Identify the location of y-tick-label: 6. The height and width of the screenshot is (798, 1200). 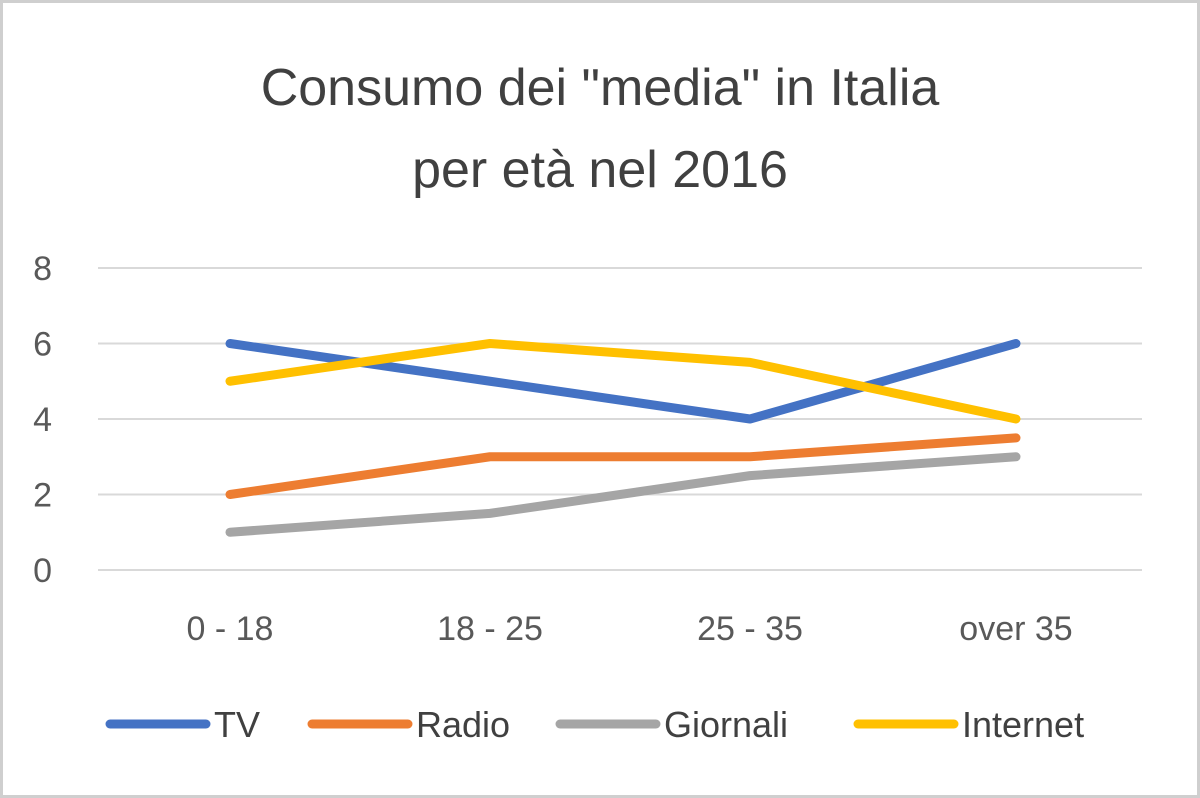
(42, 345).